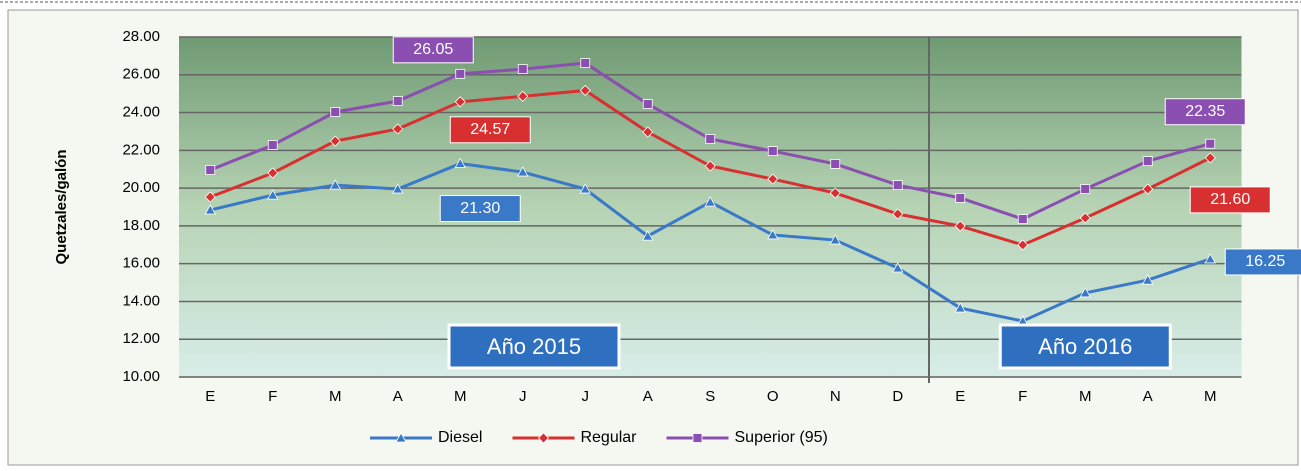  I want to click on y-tick-label: 18.00, so click(141, 225).